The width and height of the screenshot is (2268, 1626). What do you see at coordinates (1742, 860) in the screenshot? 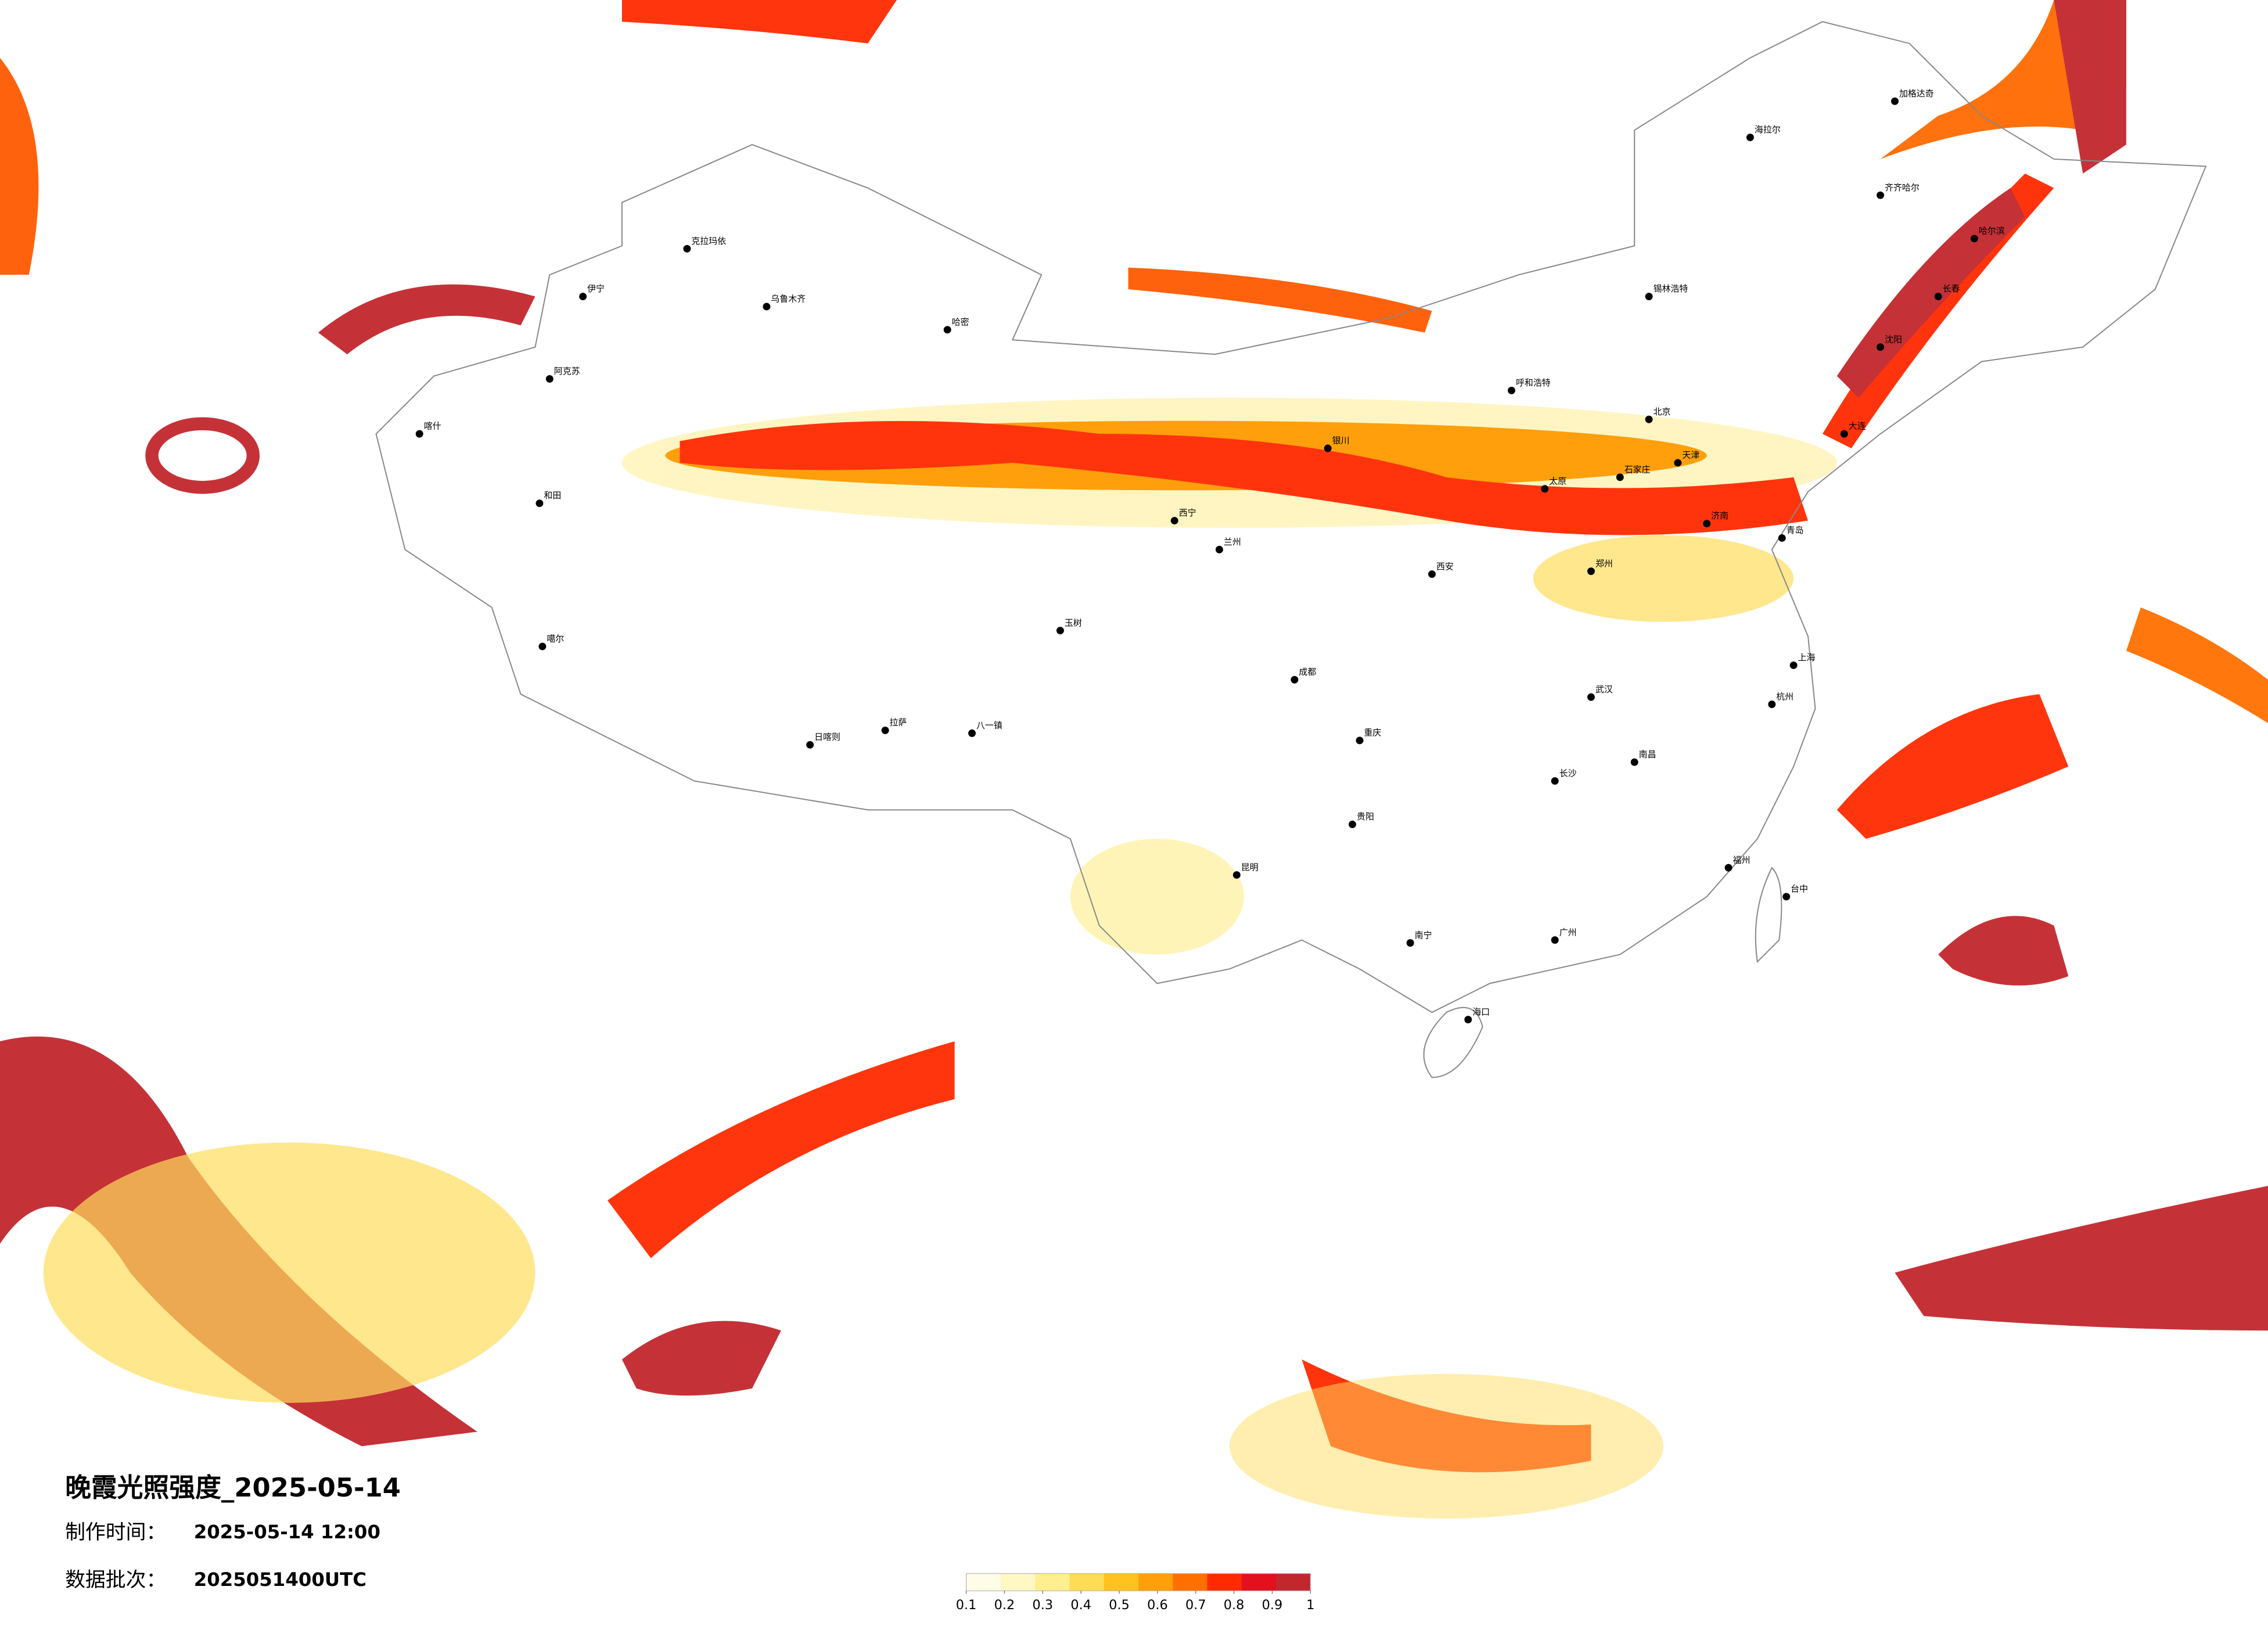
I see `city-label: 福州` at bounding box center [1742, 860].